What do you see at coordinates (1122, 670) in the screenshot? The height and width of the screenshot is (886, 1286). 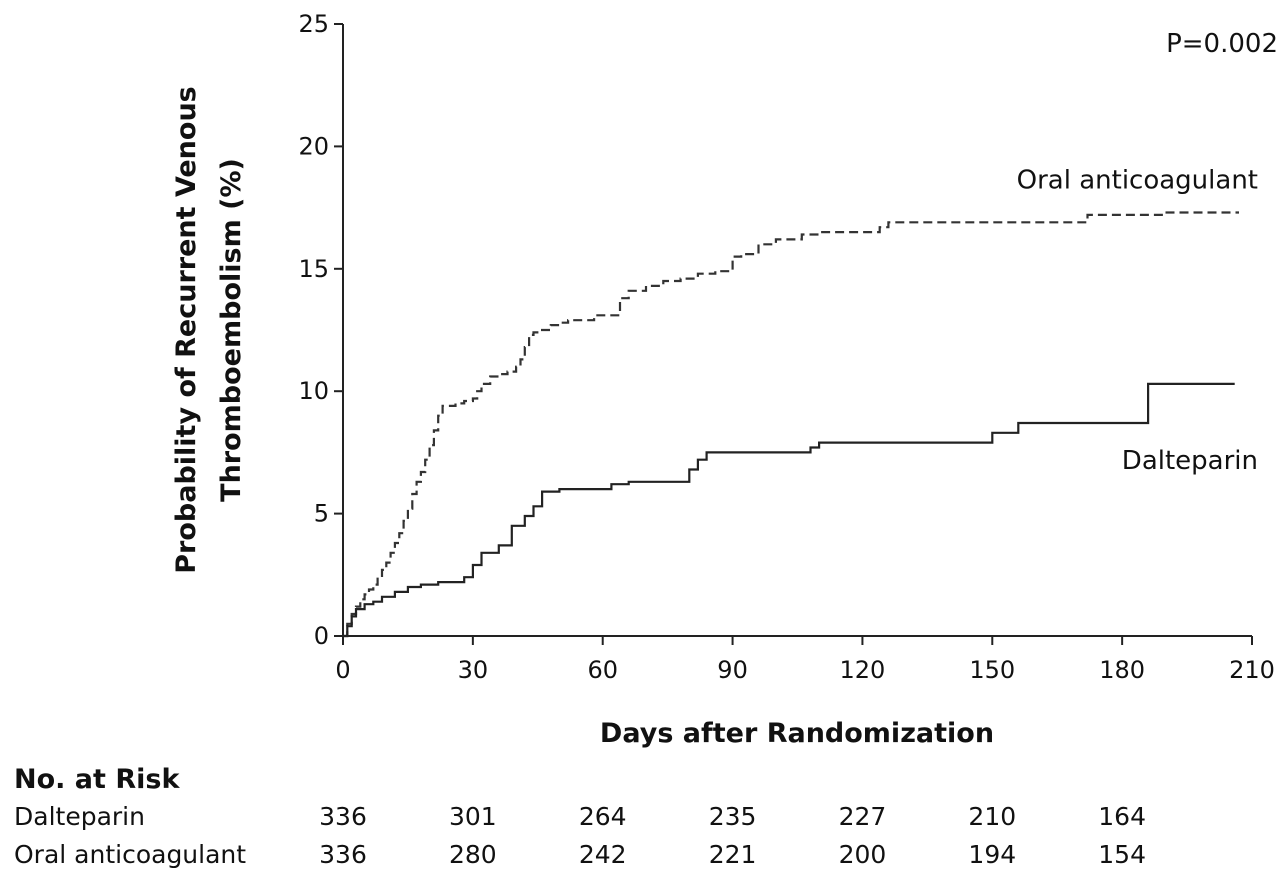 I see `x-tick-label: 180` at bounding box center [1122, 670].